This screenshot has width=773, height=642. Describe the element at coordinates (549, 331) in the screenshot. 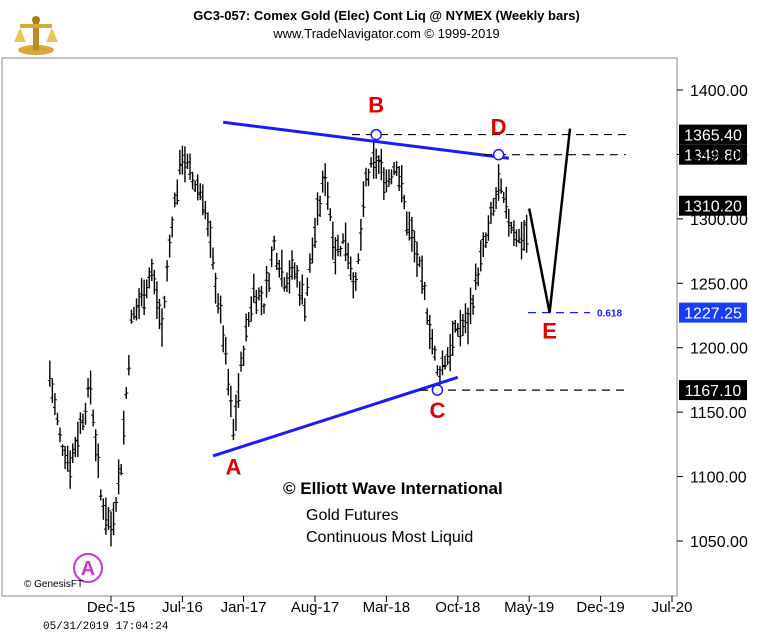

I see `wave-label: E` at that location.